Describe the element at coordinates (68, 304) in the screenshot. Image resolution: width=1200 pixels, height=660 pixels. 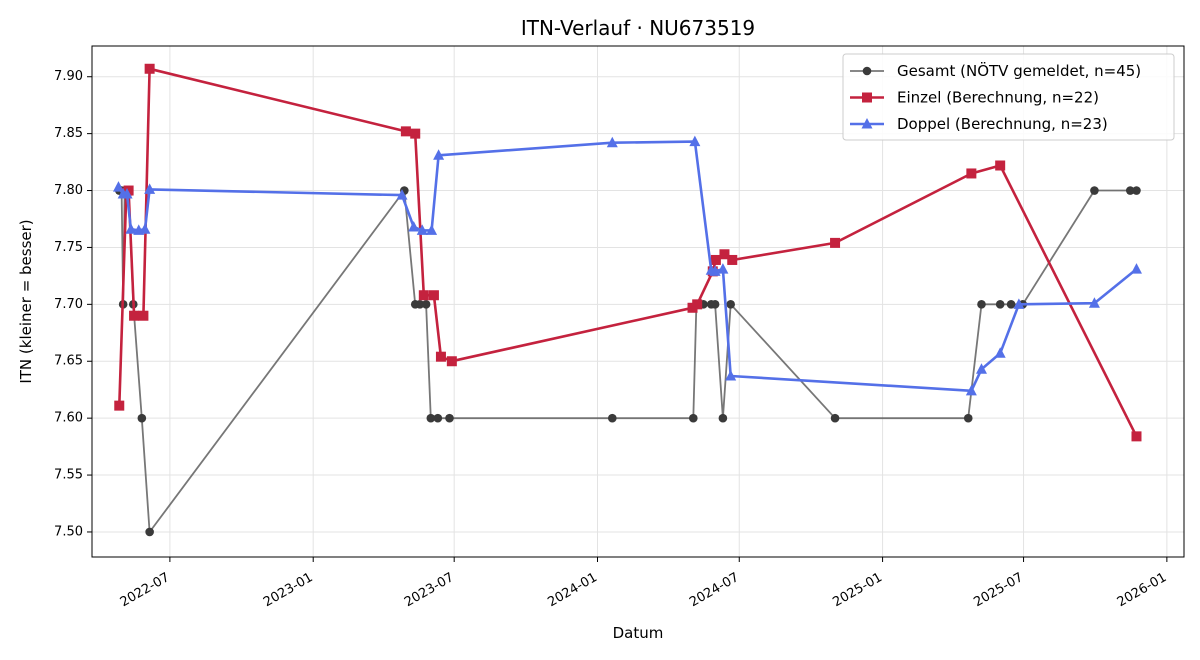
I see `y-tick-label: 7.70` at that location.